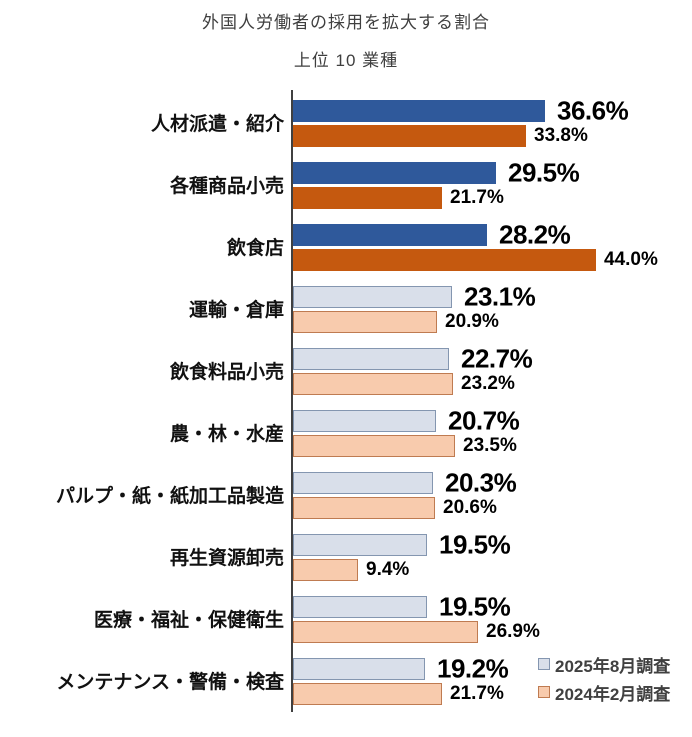 This screenshot has height=737, width=692. Describe the element at coordinates (393, 619) in the screenshot. I see `chart-row: 医療・福祉・保健衛生 19.5% 26.9%` at that location.